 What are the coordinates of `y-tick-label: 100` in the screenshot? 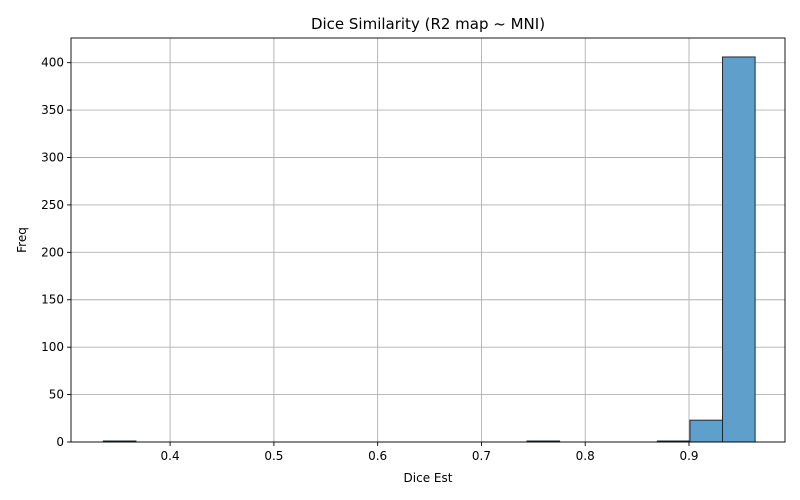 It's located at (52, 347).